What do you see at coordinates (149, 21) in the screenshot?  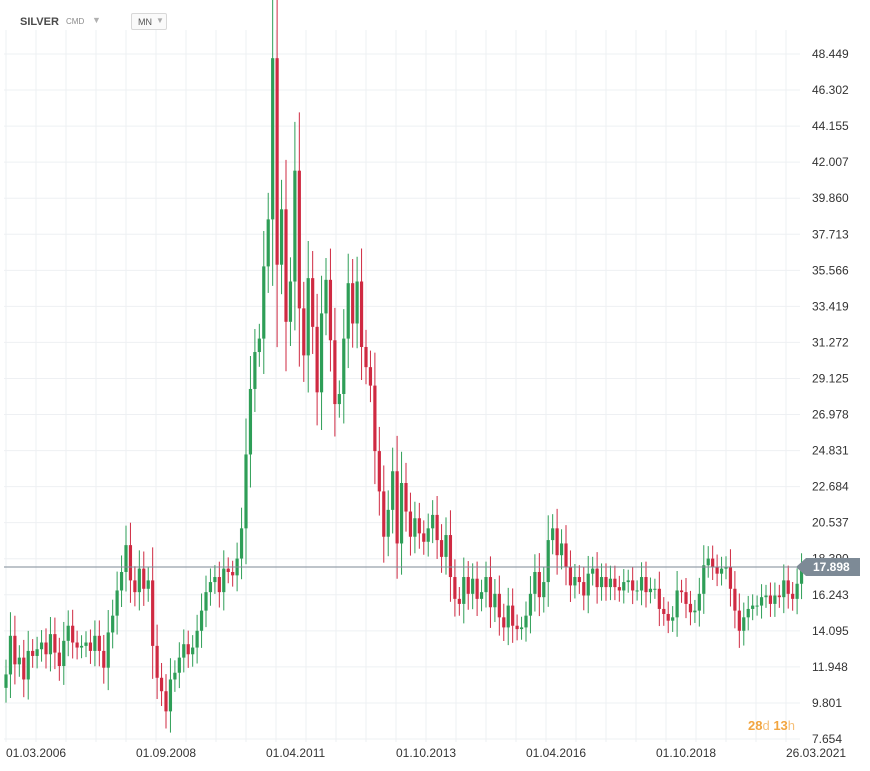 I see `timeframe-selector: MN ▼` at bounding box center [149, 21].